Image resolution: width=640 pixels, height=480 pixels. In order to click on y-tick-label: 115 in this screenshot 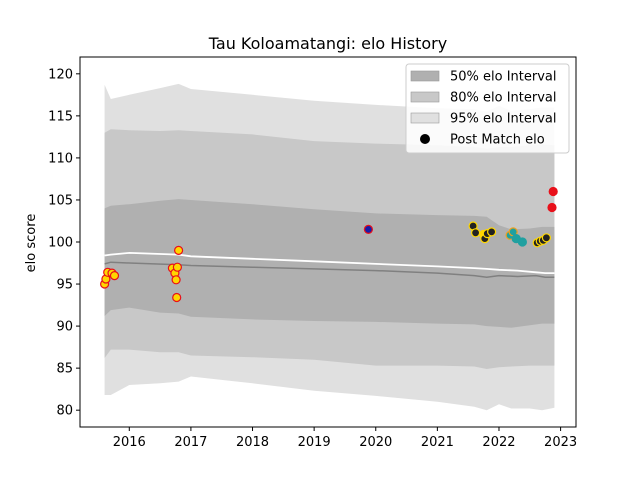, I will do `click(60, 116)`.